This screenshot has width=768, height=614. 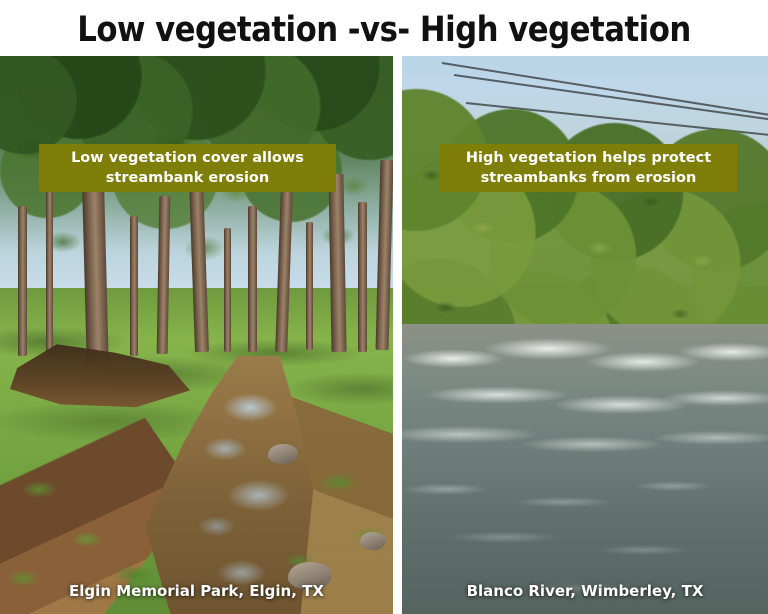 What do you see at coordinates (196, 591) in the screenshot?
I see `location-caption-left: Elgin Memorial Park, Elgin, TX` at bounding box center [196, 591].